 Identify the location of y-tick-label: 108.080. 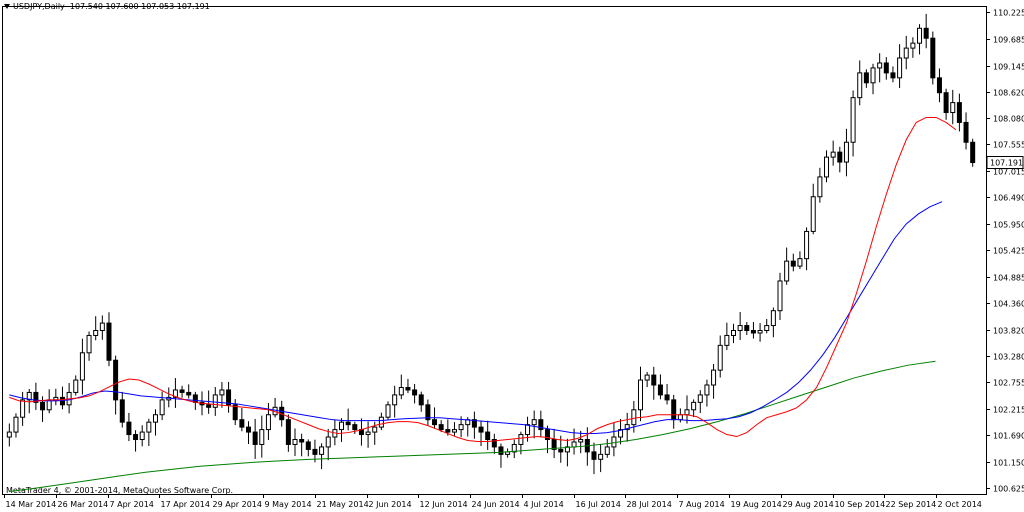
(1008, 119).